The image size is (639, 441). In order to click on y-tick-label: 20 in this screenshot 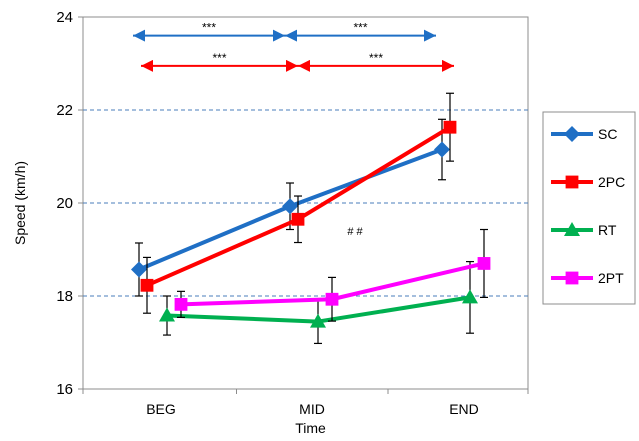, I will do `click(64, 203)`.